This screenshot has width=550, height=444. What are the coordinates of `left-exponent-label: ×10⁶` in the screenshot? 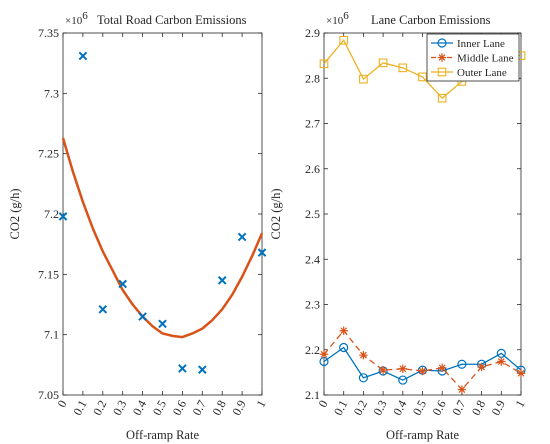 It's located at (76, 18).